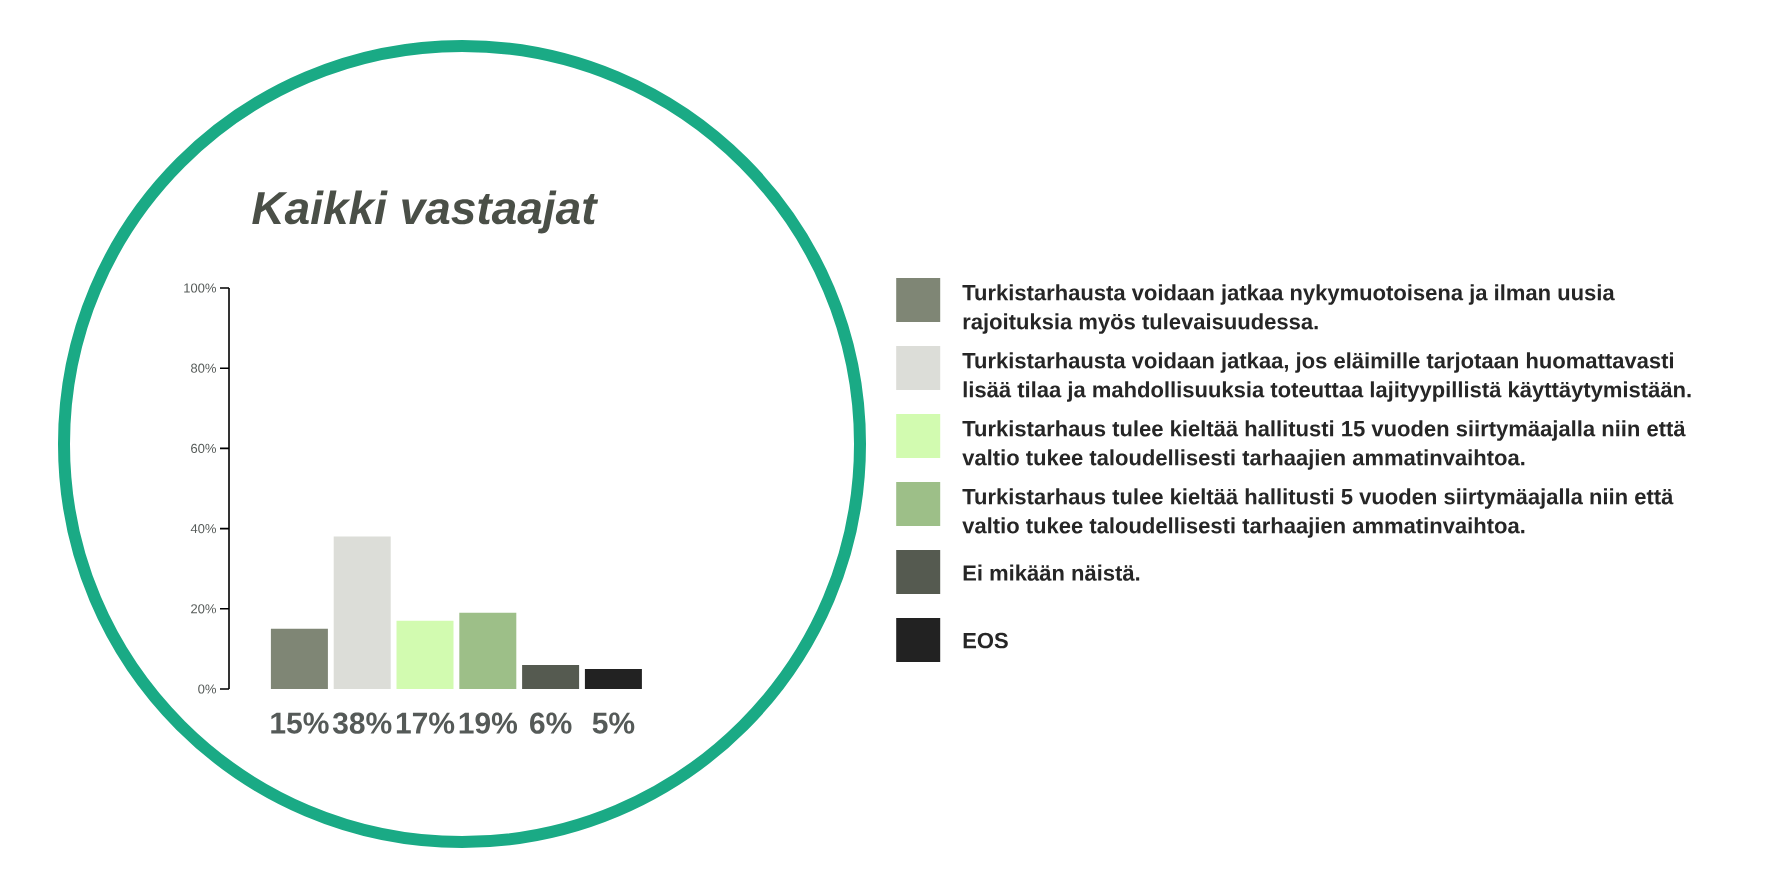 The width and height of the screenshot is (1772, 878). Describe the element at coordinates (362, 723) in the screenshot. I see `data-label: 38%` at that location.